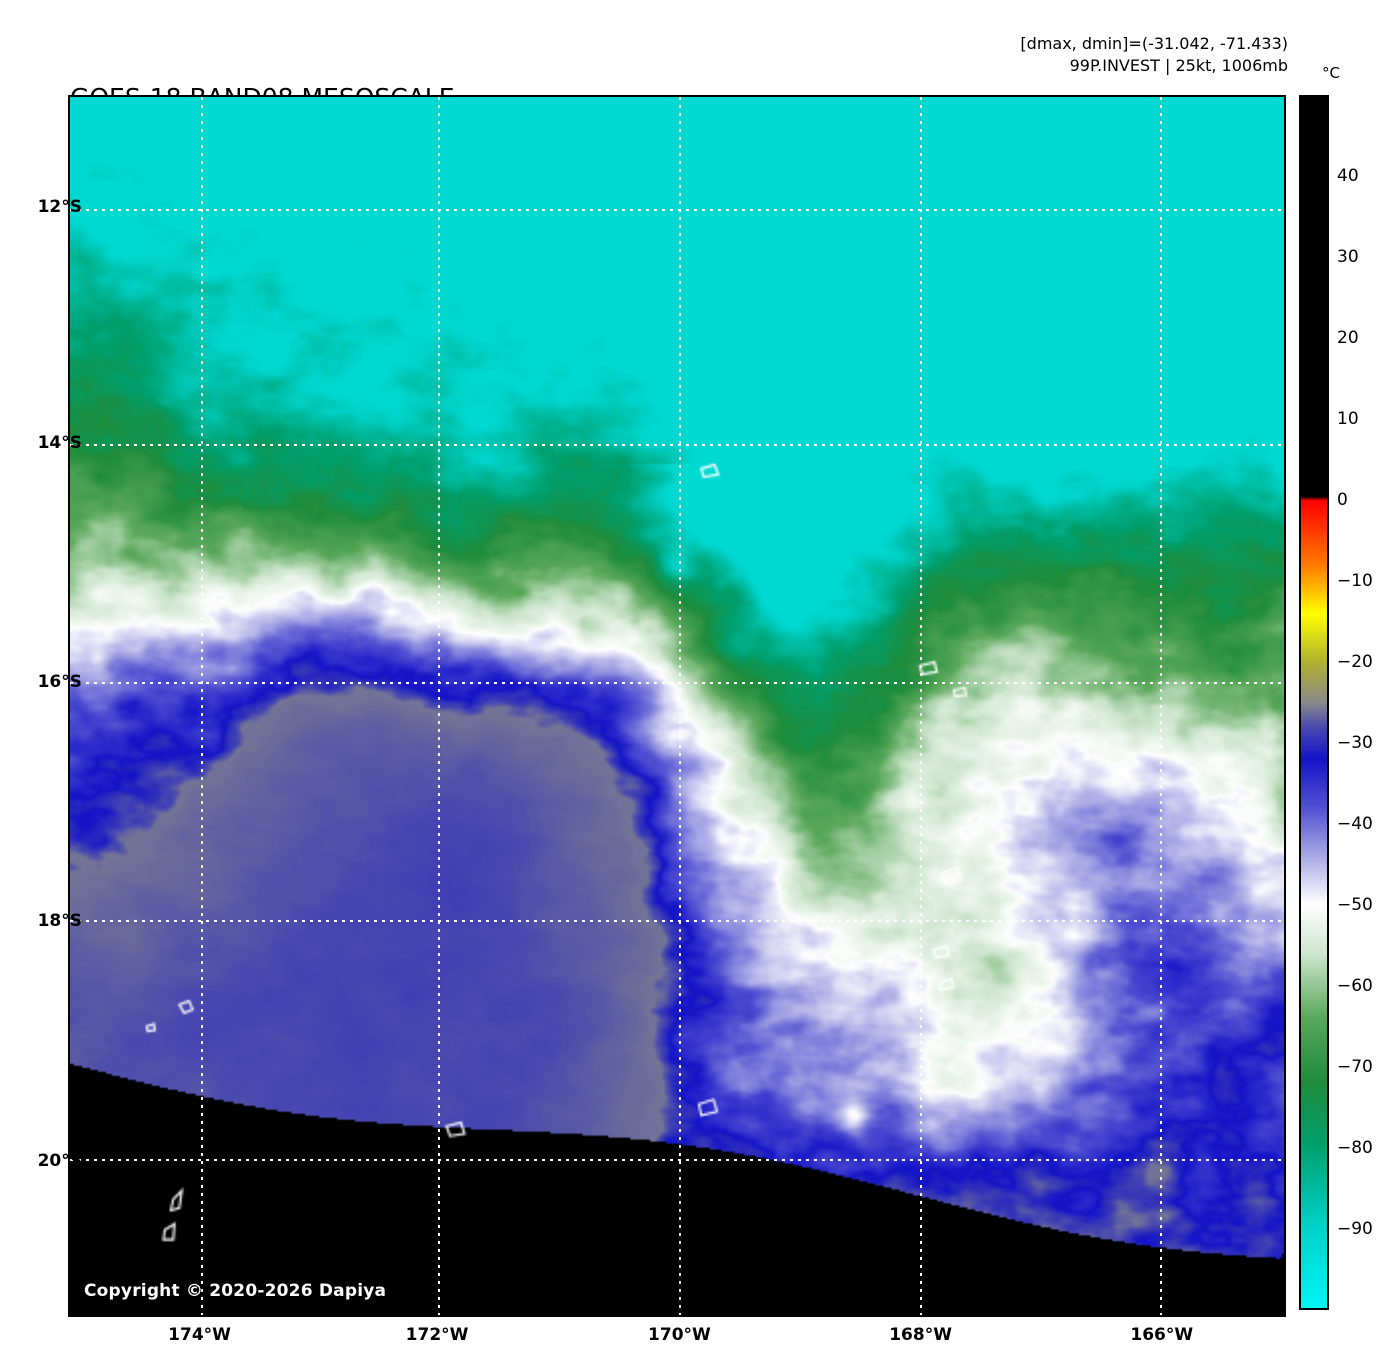 This screenshot has width=1388, height=1359. What do you see at coordinates (59, 443) in the screenshot?
I see `latitude-tick-label: 14°S` at bounding box center [59, 443].